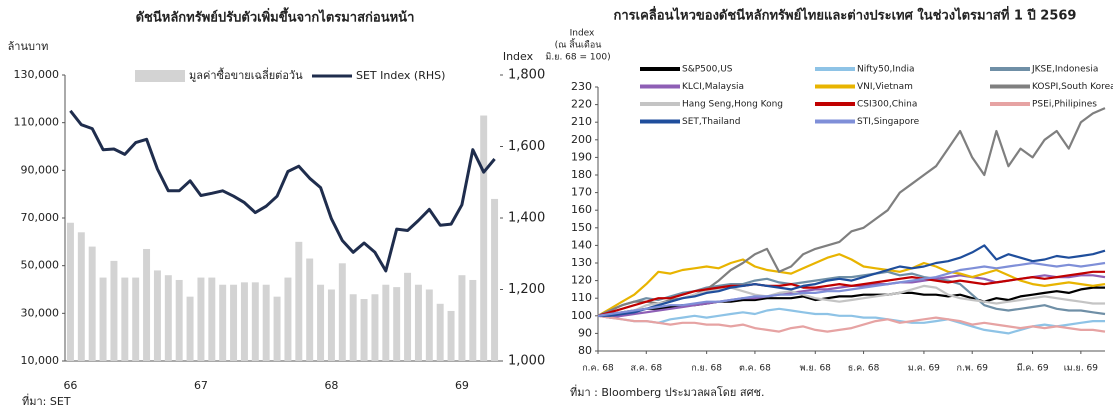  I want to click on y-tick-label: 110,000, so click(37, 122).